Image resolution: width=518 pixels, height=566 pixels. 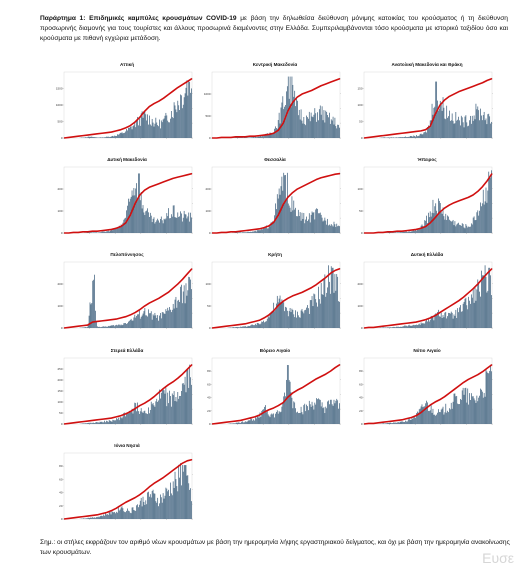 I want to click on chart-title: Στερεά Ελλάδα, so click(x=127, y=350).